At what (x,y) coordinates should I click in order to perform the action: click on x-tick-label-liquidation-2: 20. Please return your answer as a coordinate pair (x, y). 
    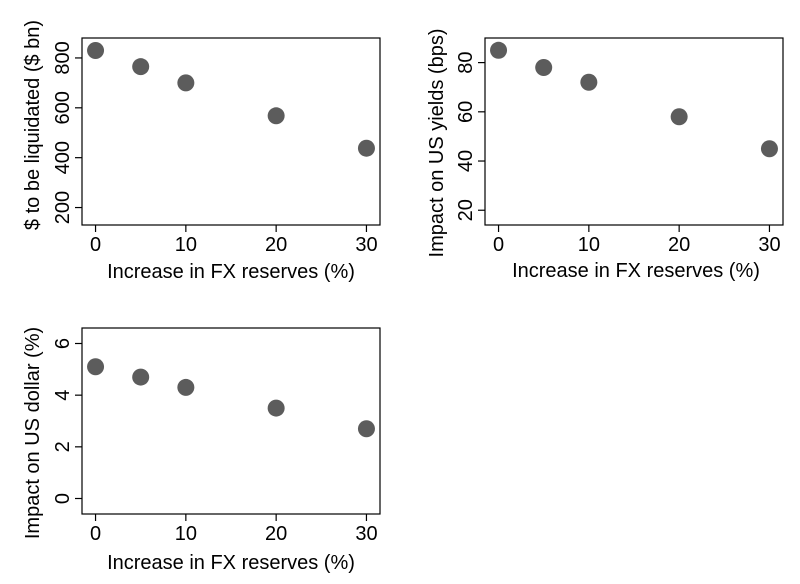
    Looking at the image, I should click on (276, 245).